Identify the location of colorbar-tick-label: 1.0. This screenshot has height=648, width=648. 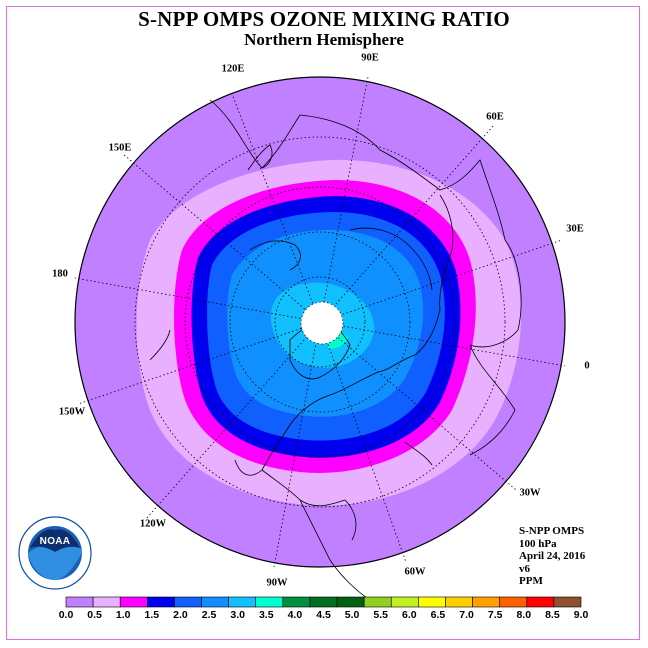
(123, 615).